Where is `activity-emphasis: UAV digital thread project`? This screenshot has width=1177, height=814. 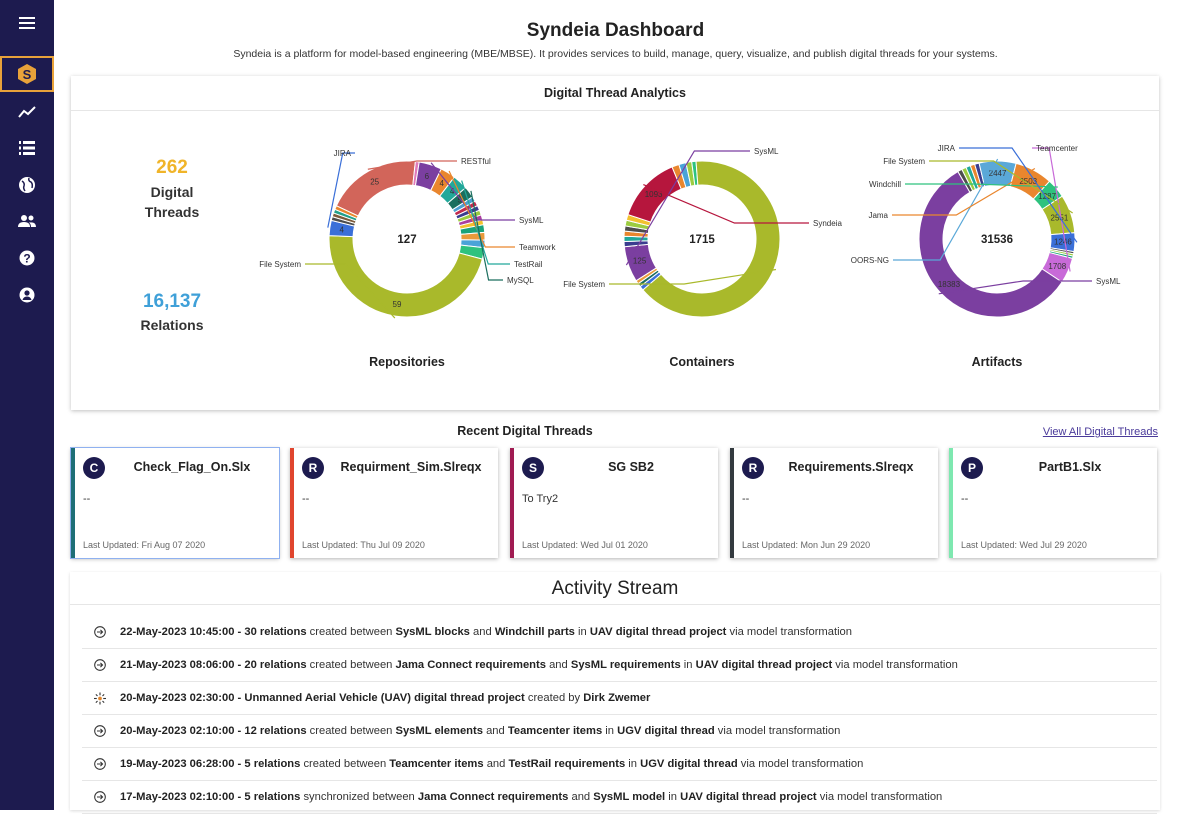 activity-emphasis: UAV digital thread project is located at coordinates (764, 665).